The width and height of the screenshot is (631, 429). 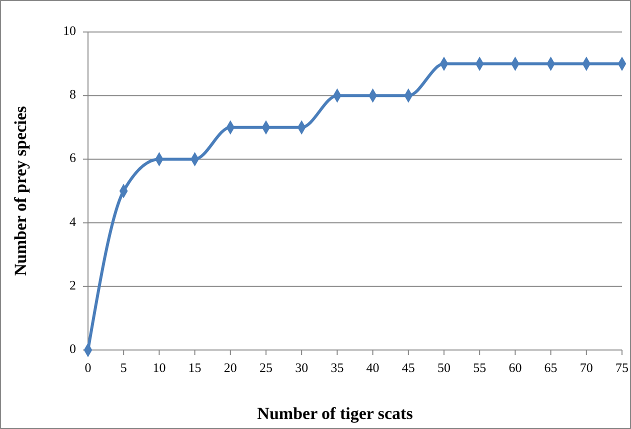 What do you see at coordinates (479, 367) in the screenshot?
I see `x-tick-label: 55` at bounding box center [479, 367].